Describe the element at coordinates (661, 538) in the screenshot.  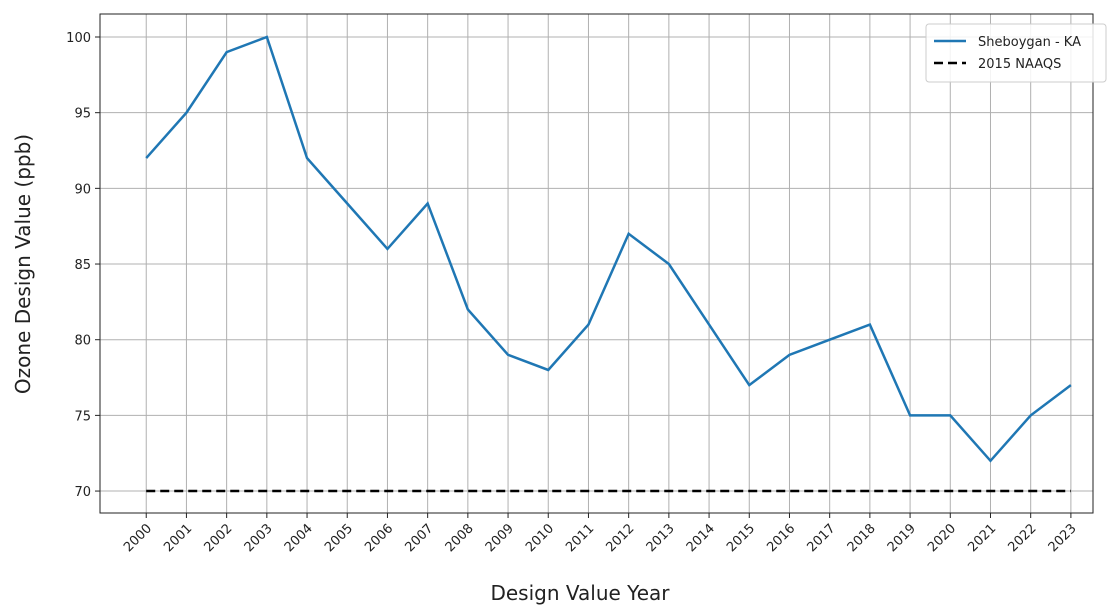
I see `x-tick-label: 2013` at that location.